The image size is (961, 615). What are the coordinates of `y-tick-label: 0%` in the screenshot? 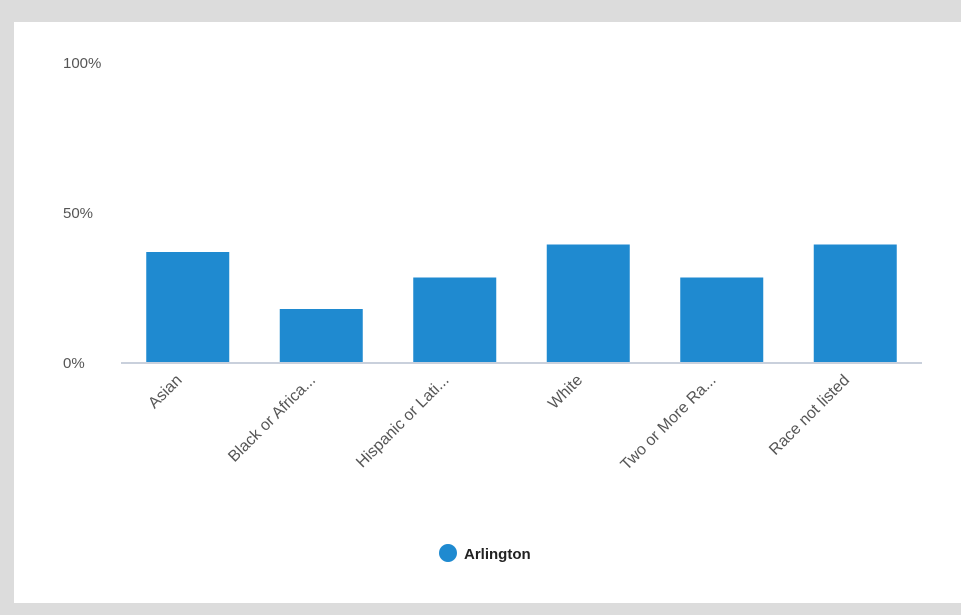 It's located at (74, 363).